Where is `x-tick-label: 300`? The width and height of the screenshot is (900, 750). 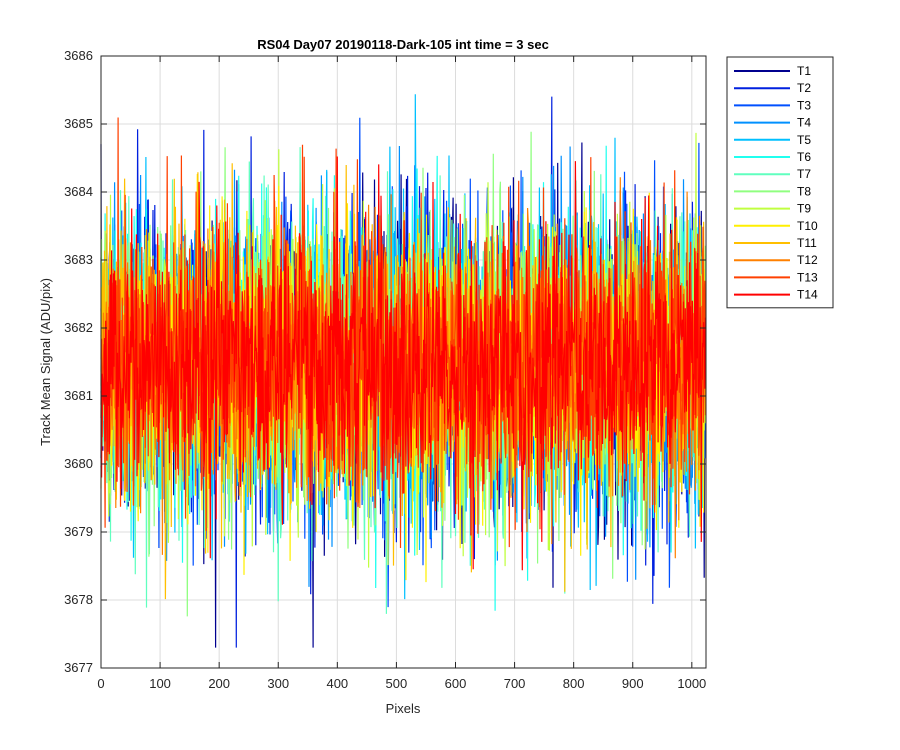 x-tick-label: 300 is located at coordinates (278, 683).